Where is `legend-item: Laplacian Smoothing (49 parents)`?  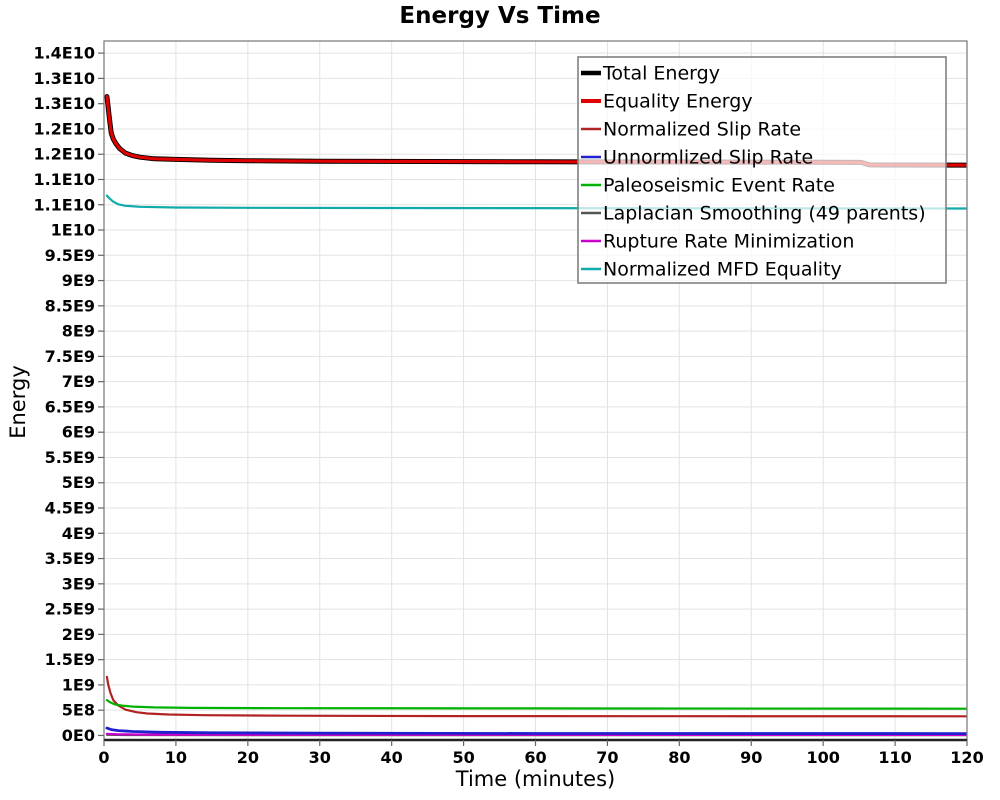 legend-item: Laplacian Smoothing (49 parents) is located at coordinates (753, 214).